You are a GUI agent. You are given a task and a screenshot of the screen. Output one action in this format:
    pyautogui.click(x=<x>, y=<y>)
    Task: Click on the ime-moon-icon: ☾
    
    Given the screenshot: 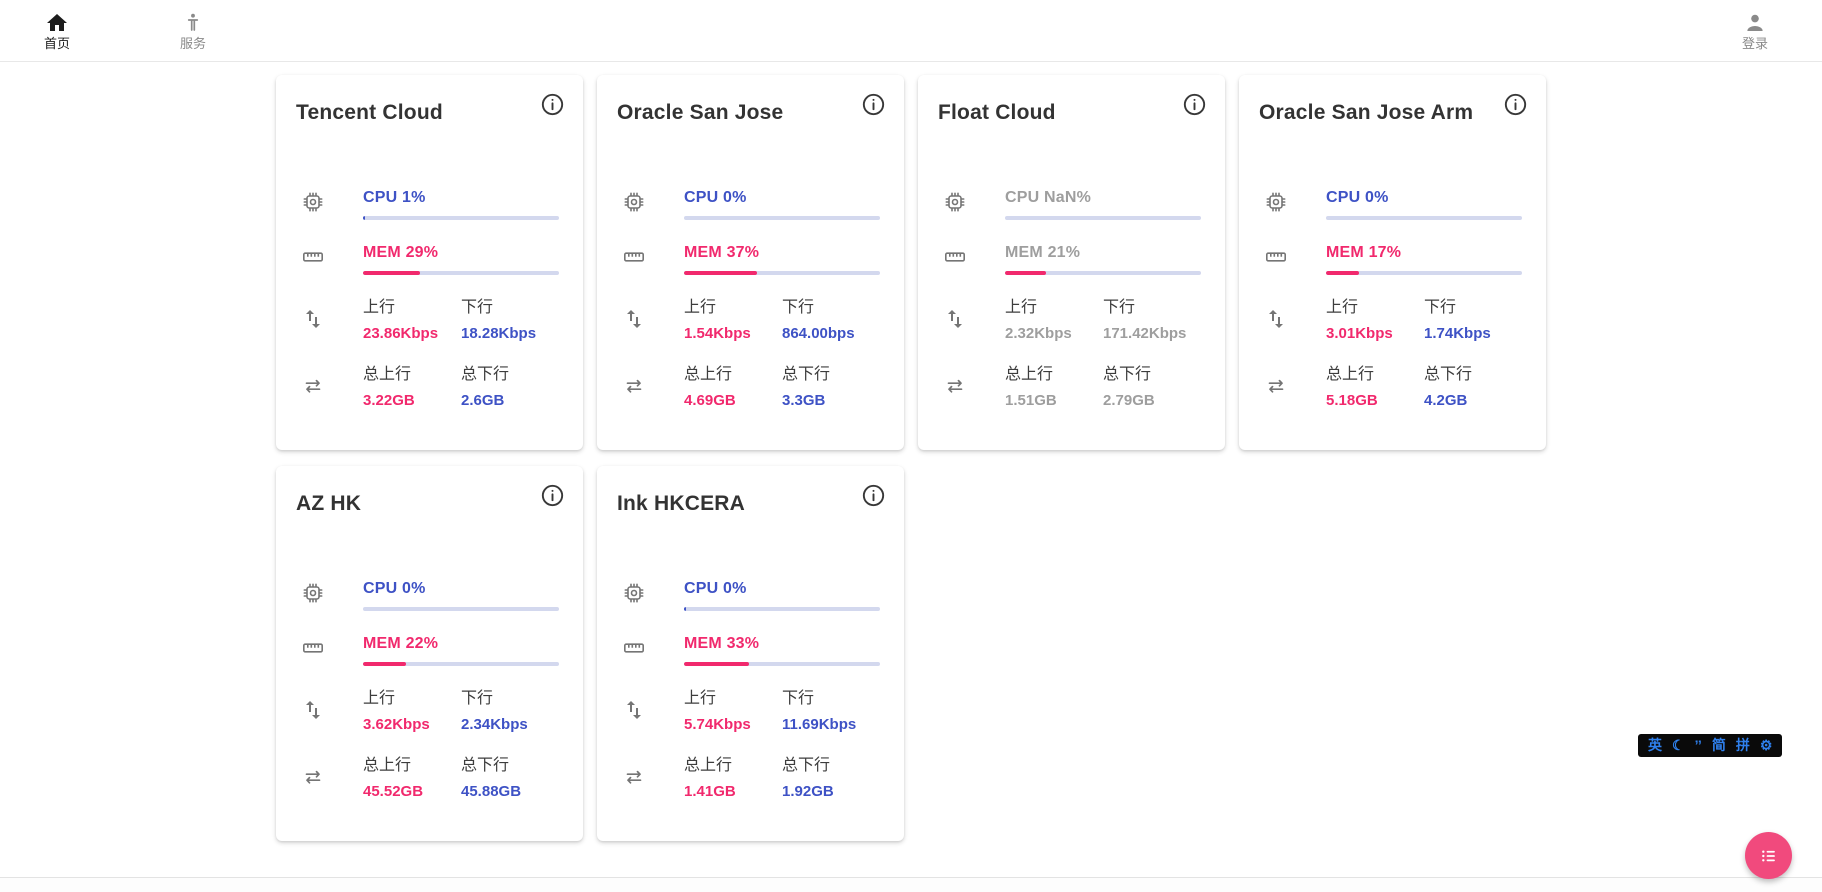 What is the action you would take?
    pyautogui.click(x=1678, y=745)
    